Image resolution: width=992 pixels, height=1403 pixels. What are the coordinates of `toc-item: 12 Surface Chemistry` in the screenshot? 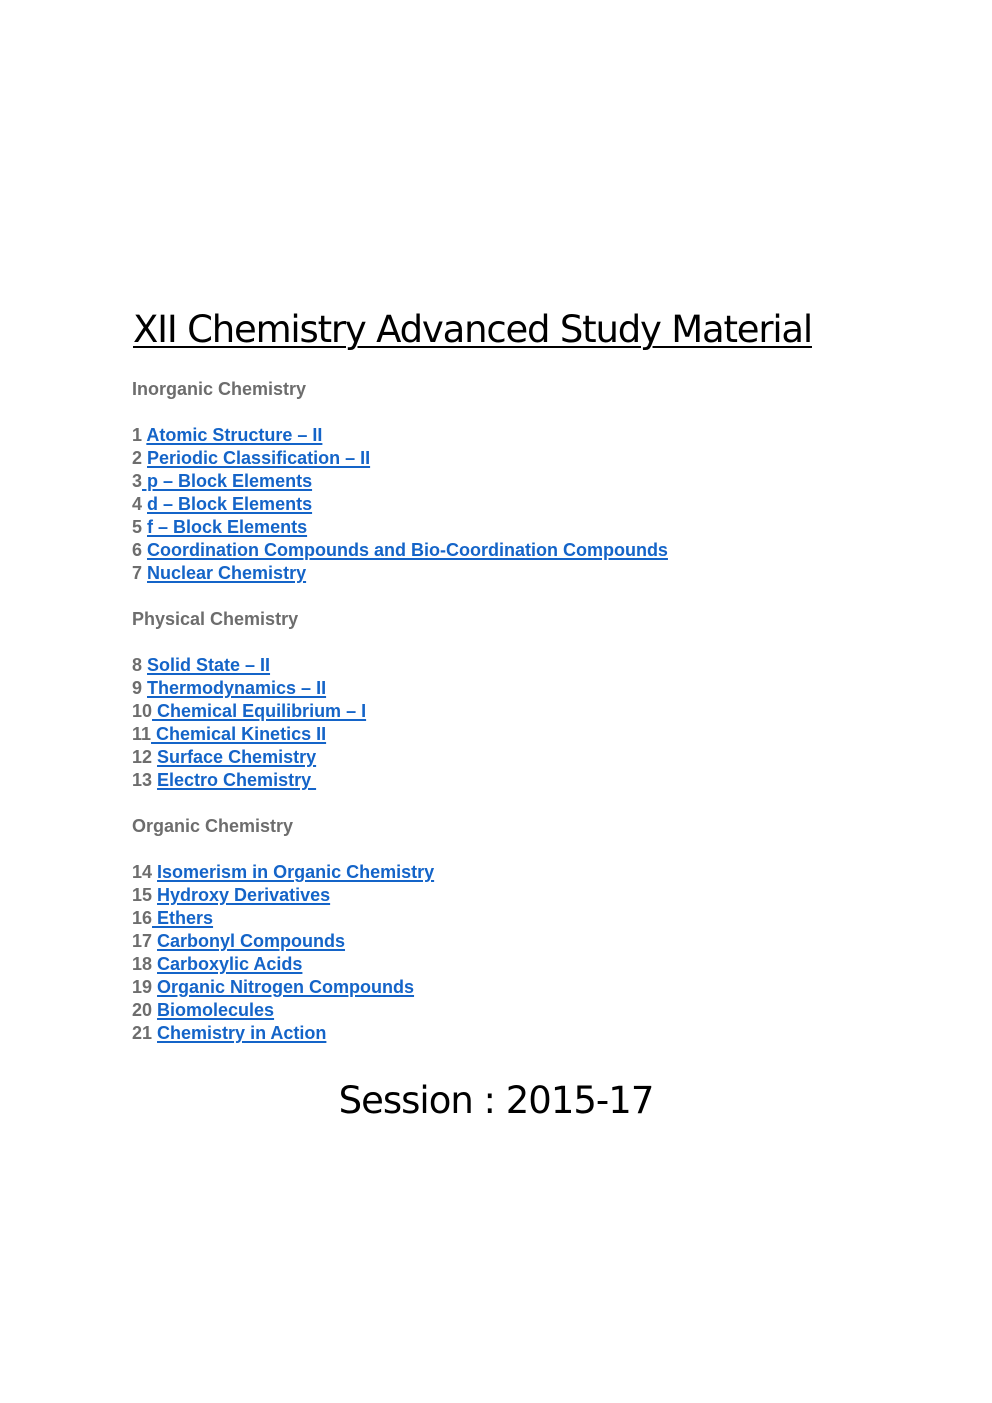 It's located at (512, 757).